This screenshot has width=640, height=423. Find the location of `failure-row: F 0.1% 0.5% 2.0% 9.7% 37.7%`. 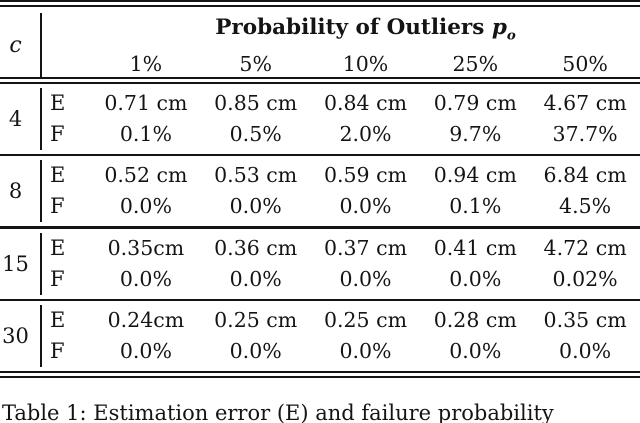

failure-row: F 0.1% 0.5% 2.0% 9.7% 37.7% is located at coordinates (341, 134).